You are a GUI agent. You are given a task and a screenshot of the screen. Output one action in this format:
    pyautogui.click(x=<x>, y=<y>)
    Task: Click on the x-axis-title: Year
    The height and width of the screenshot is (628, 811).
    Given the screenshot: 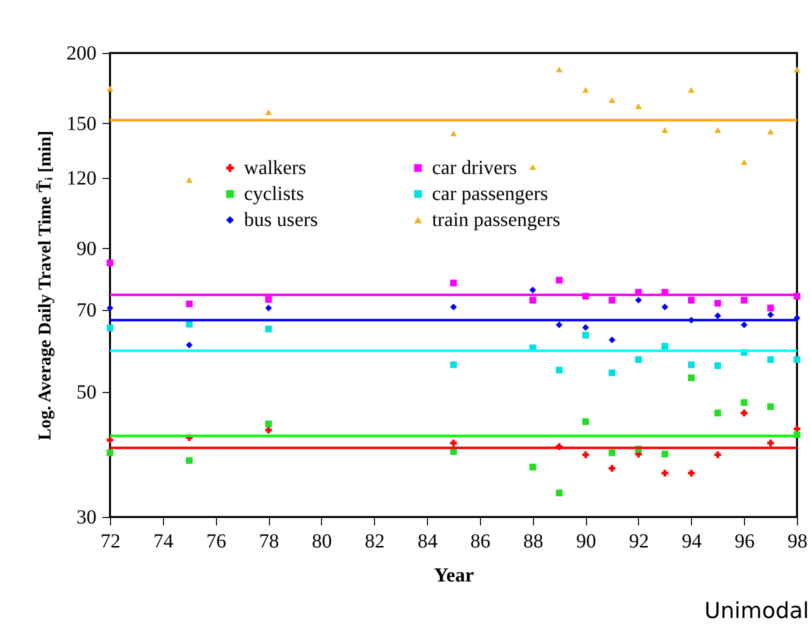 What is the action you would take?
    pyautogui.click(x=454, y=575)
    